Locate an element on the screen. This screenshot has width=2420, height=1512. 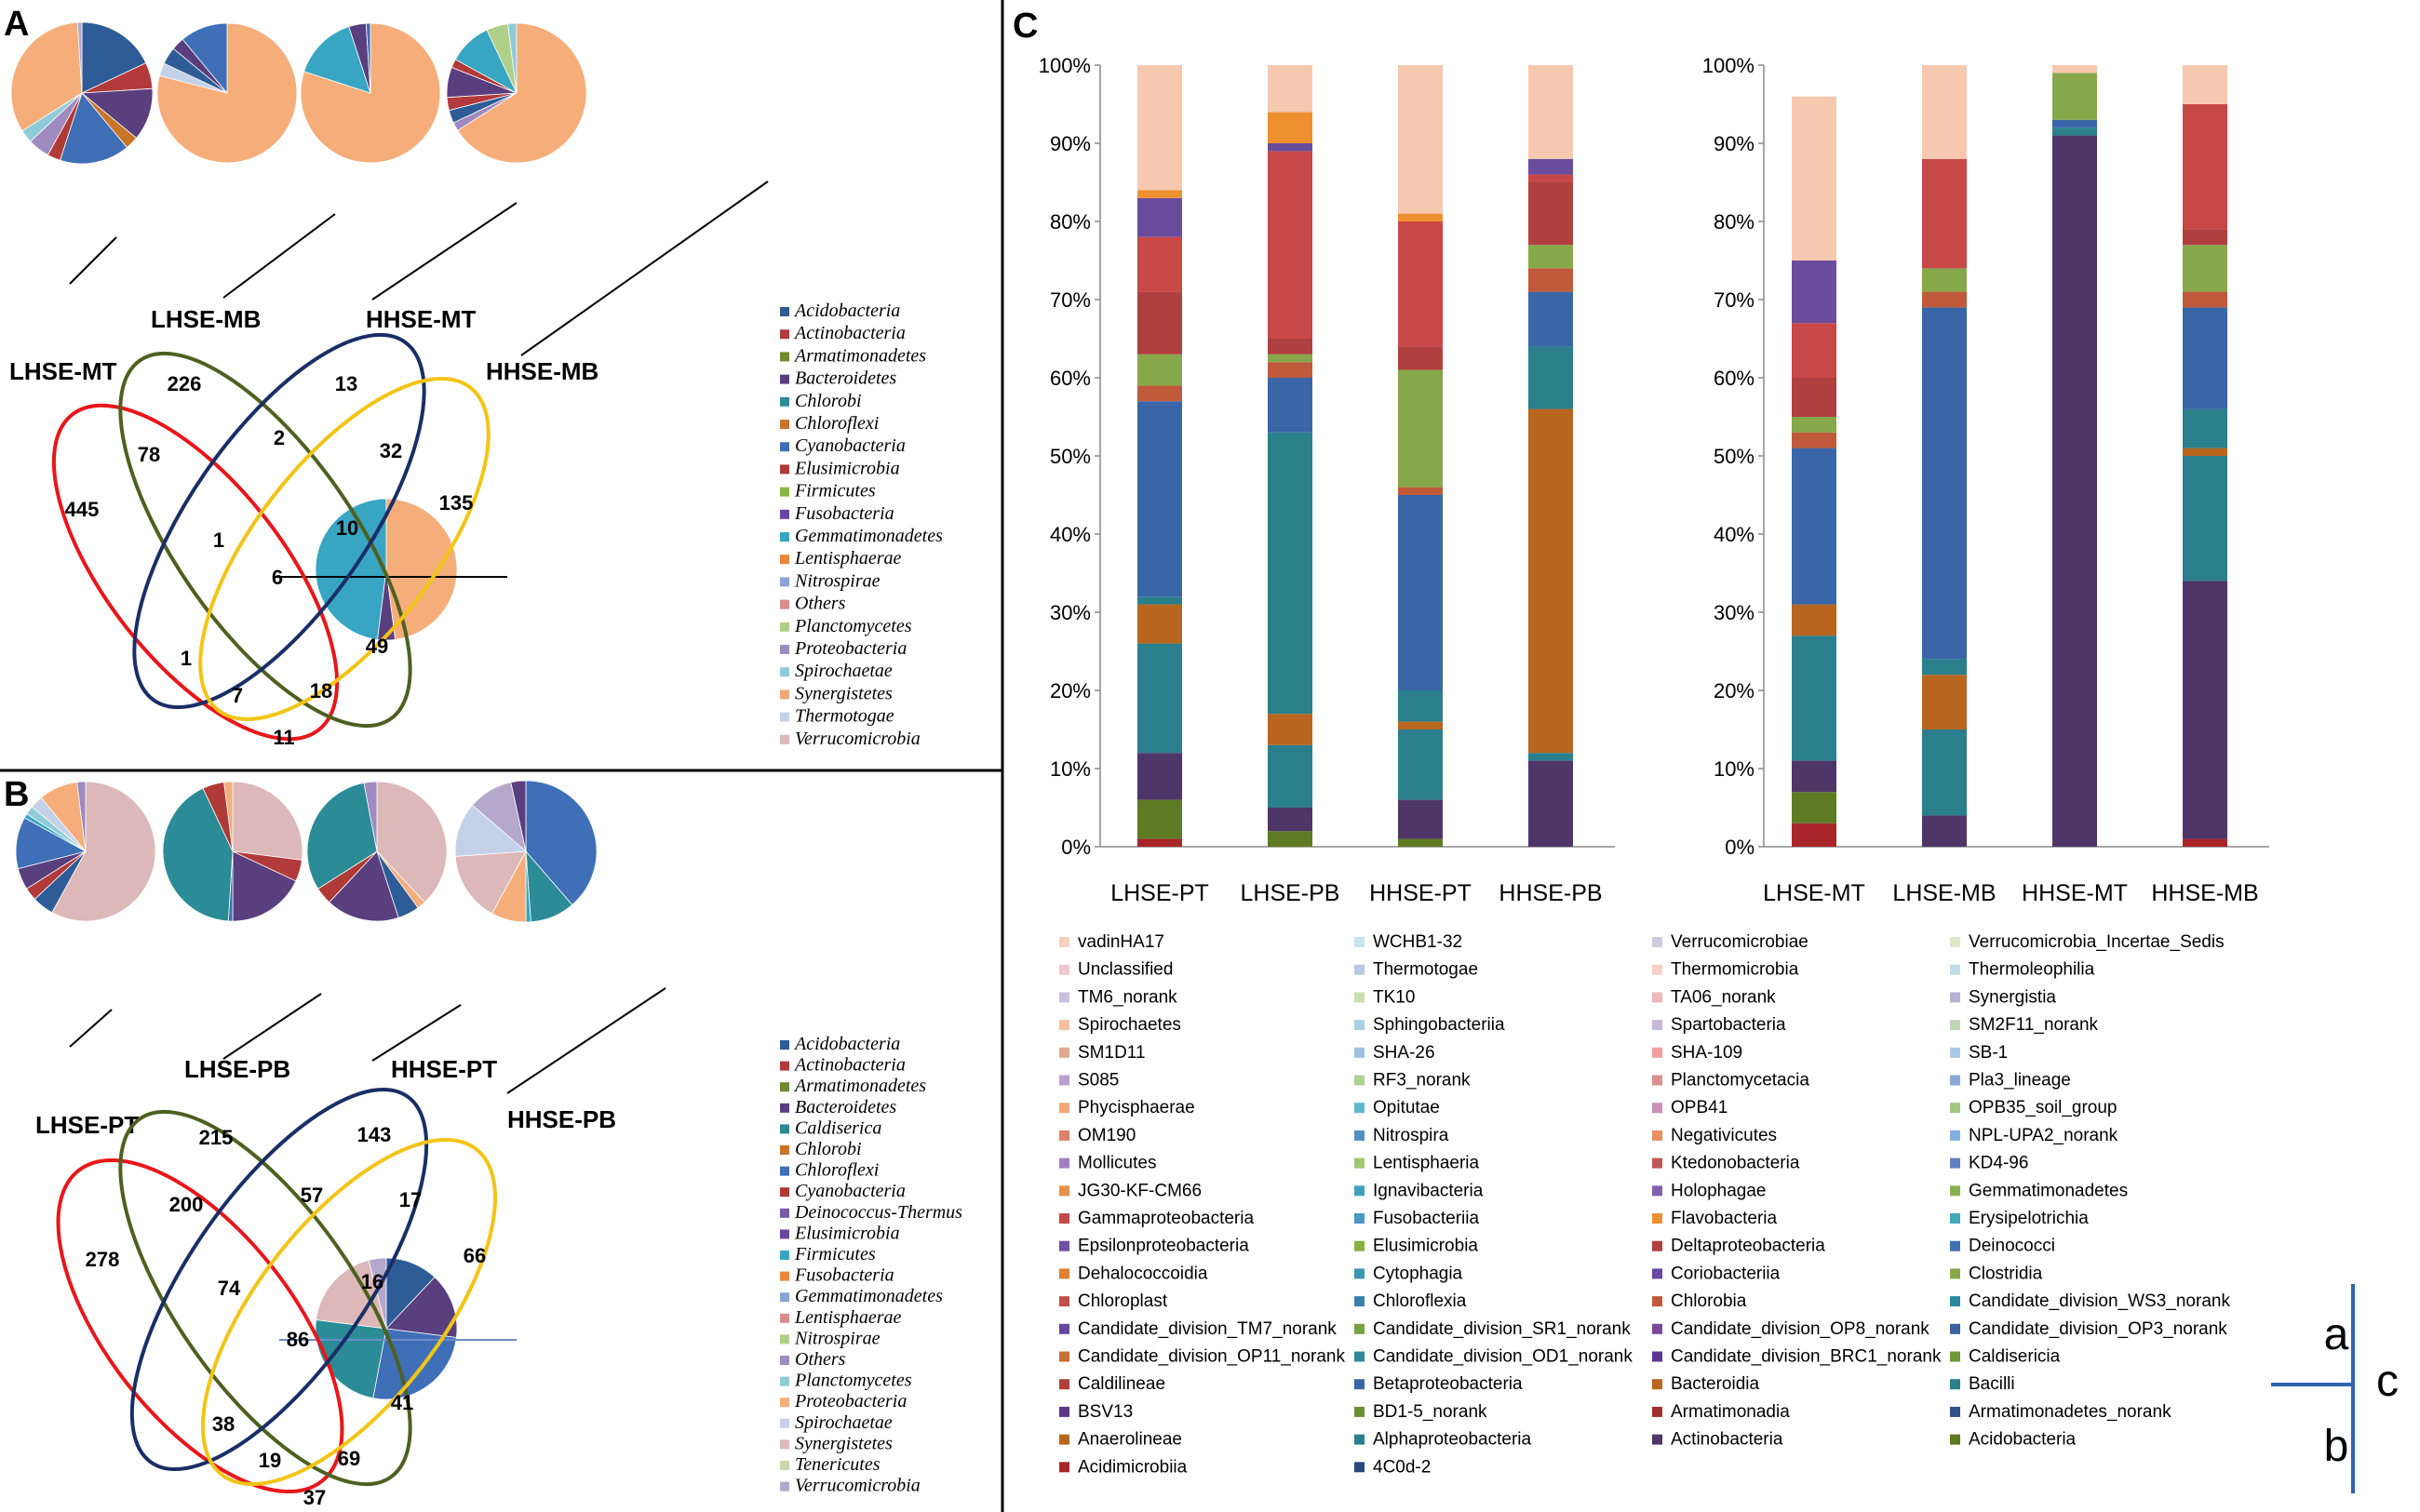
label-lhse-mb: LHSE-MB is located at coordinates (206, 319).